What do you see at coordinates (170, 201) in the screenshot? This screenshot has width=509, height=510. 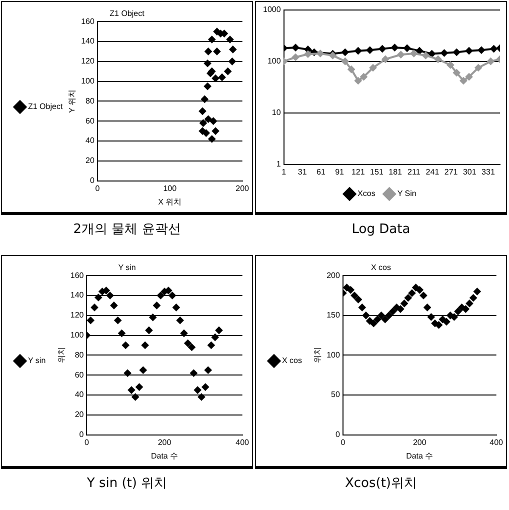 I see `x-axis-title: X 위치` at bounding box center [170, 201].